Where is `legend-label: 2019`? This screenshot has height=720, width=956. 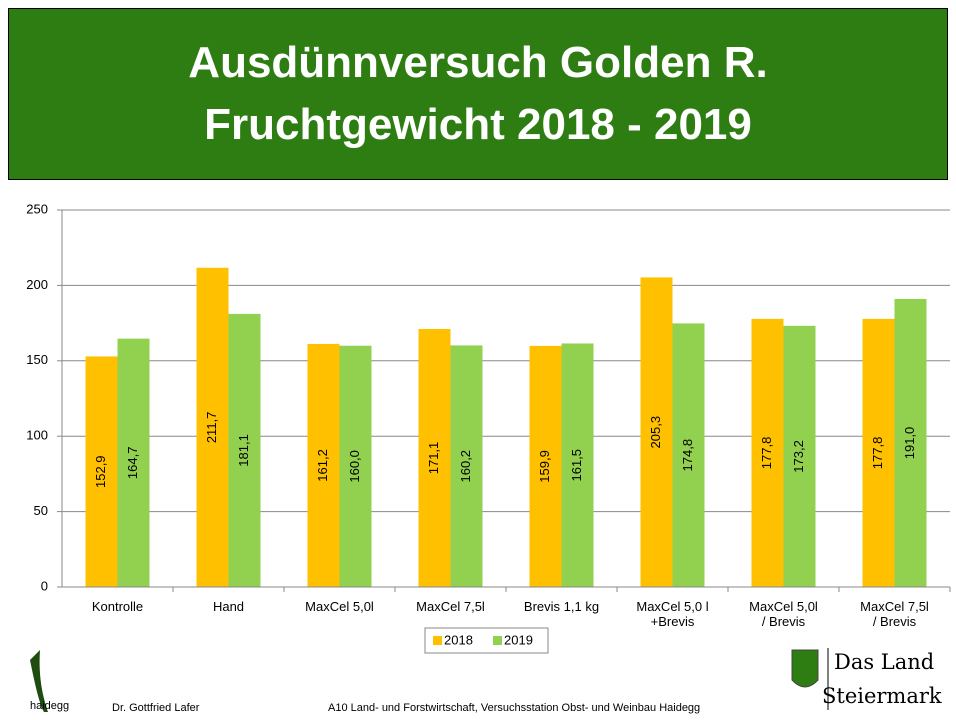
legend-label: 2019 is located at coordinates (518, 639).